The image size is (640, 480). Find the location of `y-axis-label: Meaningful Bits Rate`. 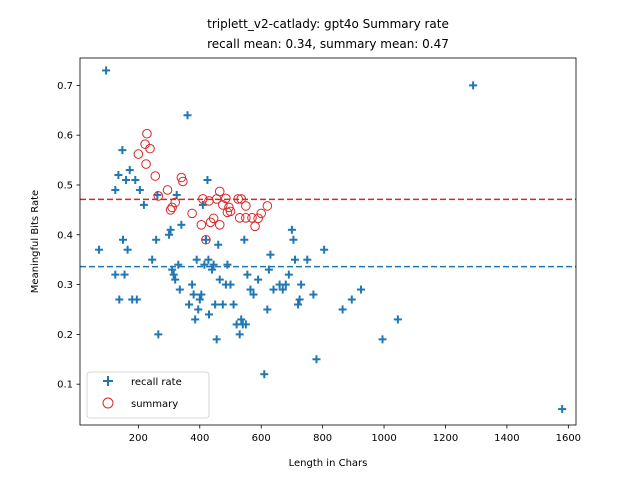

y-axis-label: Meaningful Bits Rate is located at coordinates (35, 241).